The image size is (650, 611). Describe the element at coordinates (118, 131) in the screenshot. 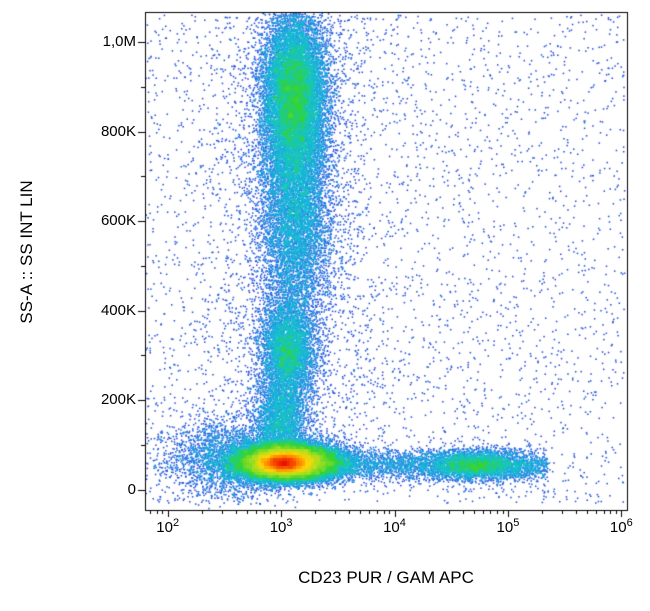

I see `y-tick-label: 800K` at that location.